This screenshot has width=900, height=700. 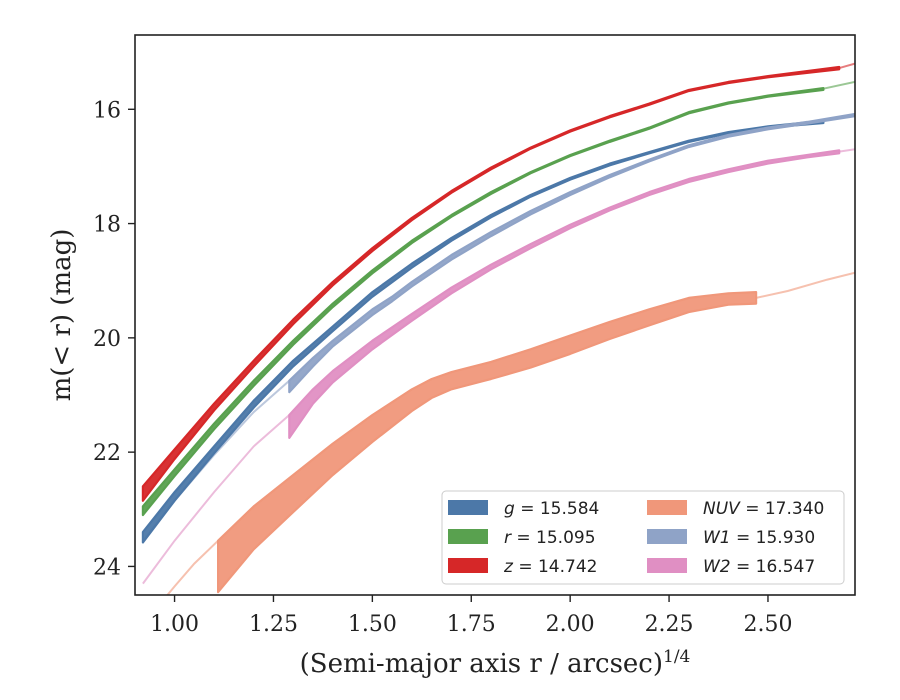 I want to click on x-axis-label: (Semi-major axis r / arcsec)1/4, so click(x=495, y=663).